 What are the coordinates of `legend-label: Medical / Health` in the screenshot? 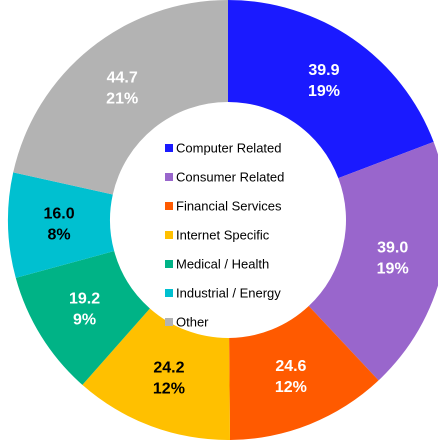 It's located at (222, 263).